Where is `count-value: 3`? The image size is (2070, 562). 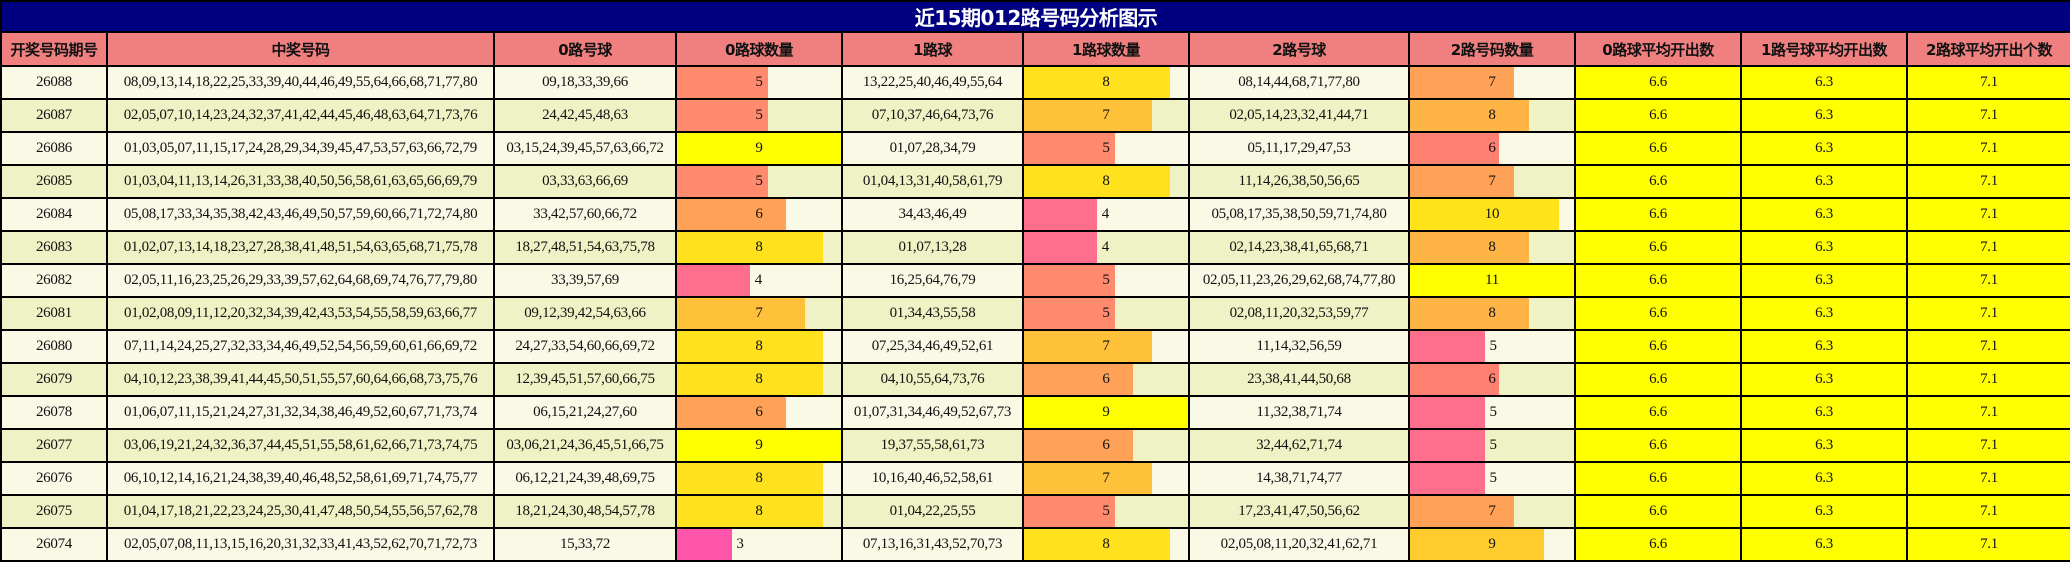 count-value: 3 is located at coordinates (740, 544).